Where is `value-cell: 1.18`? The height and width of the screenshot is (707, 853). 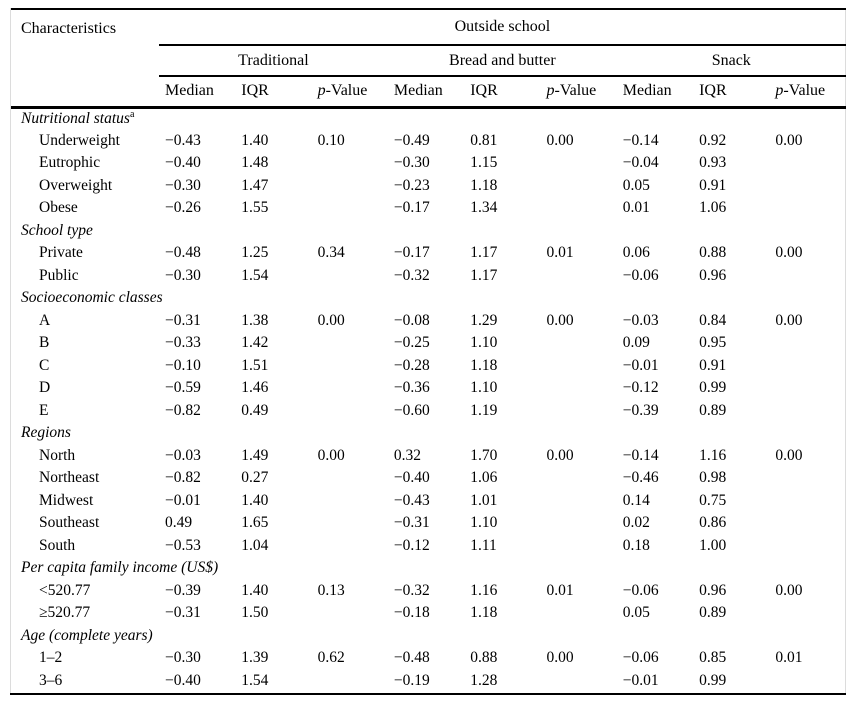
value-cell: 1.18 is located at coordinates (484, 365).